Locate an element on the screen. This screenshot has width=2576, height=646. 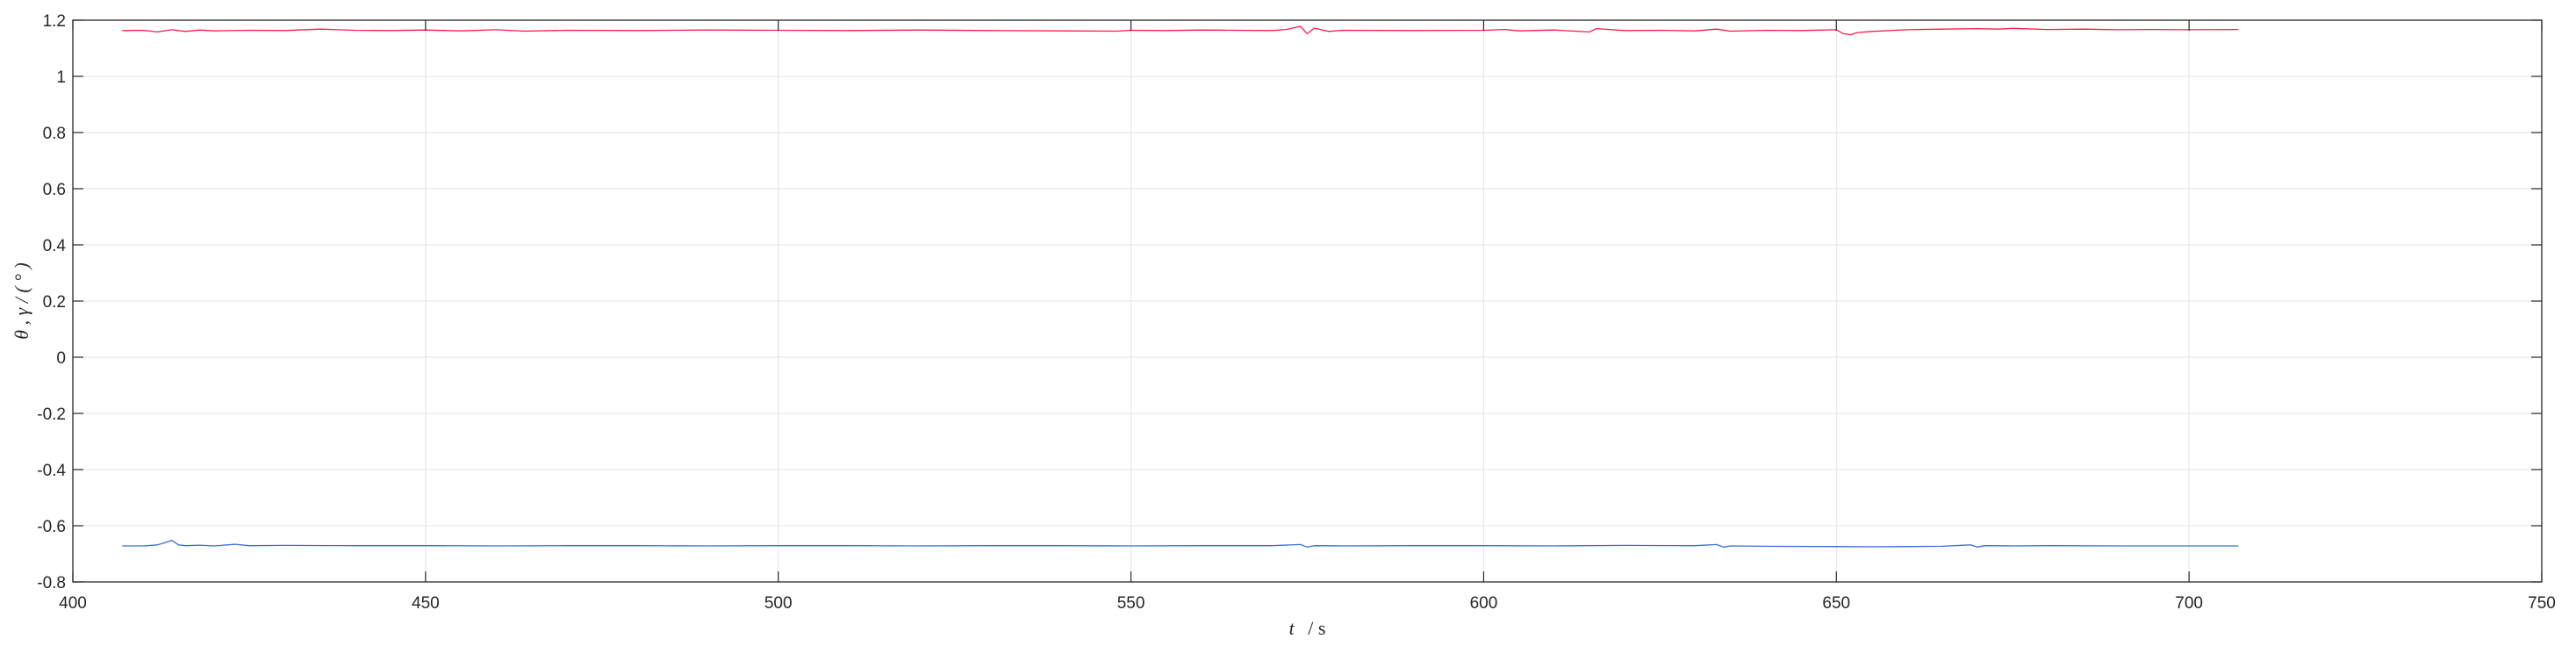
y-axis-label: θ , γ / ( ° ) is located at coordinates (22, 301).